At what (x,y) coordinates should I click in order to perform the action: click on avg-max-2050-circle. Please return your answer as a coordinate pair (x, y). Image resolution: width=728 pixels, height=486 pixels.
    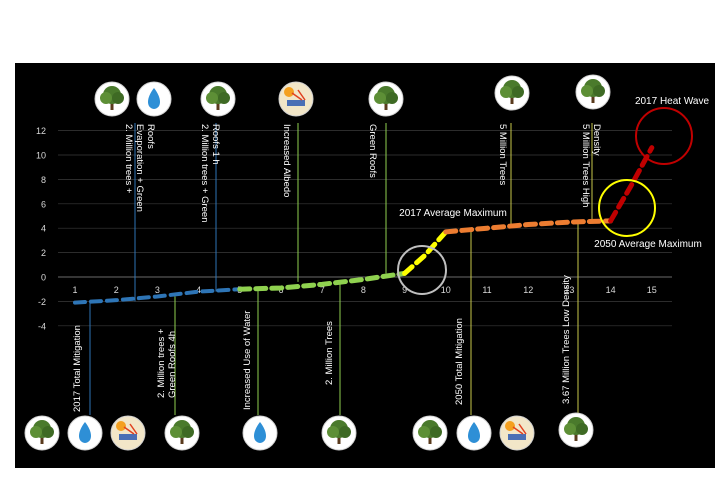
    Looking at the image, I should click on (627, 208).